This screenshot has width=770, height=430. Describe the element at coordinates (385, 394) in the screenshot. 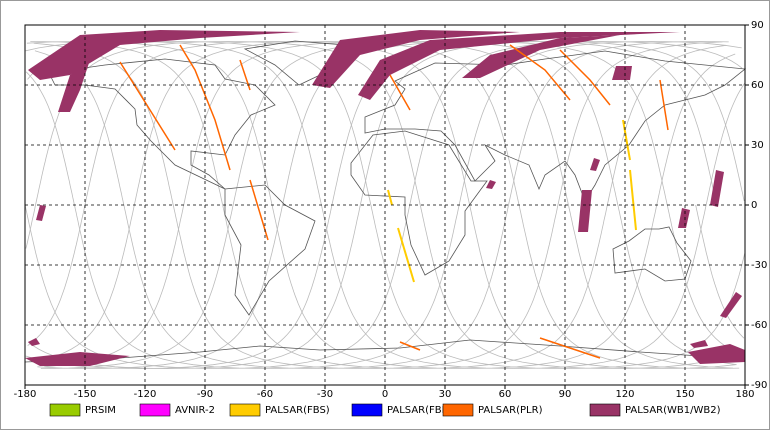

I see `x-tick-label: 0` at that location.